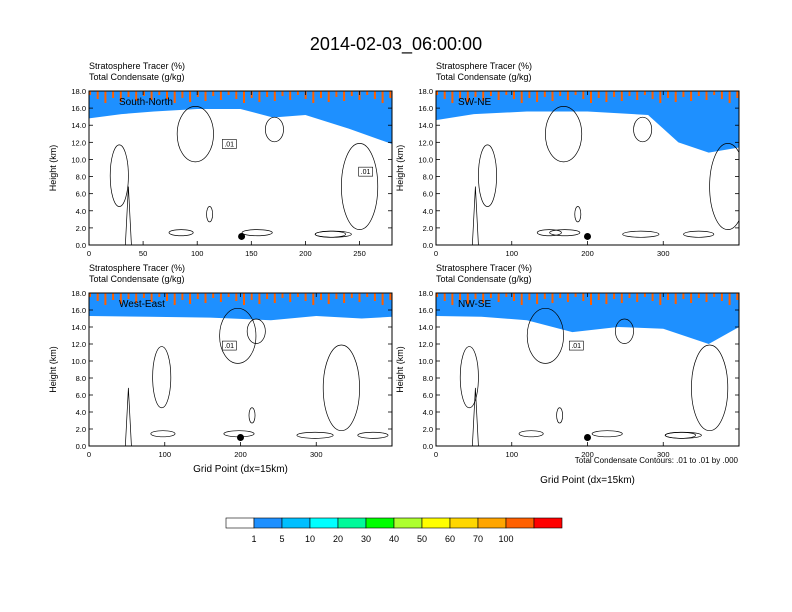 The height and width of the screenshot is (612, 792). Describe the element at coordinates (511, 454) in the screenshot. I see `x-tick-label: 100` at that location.